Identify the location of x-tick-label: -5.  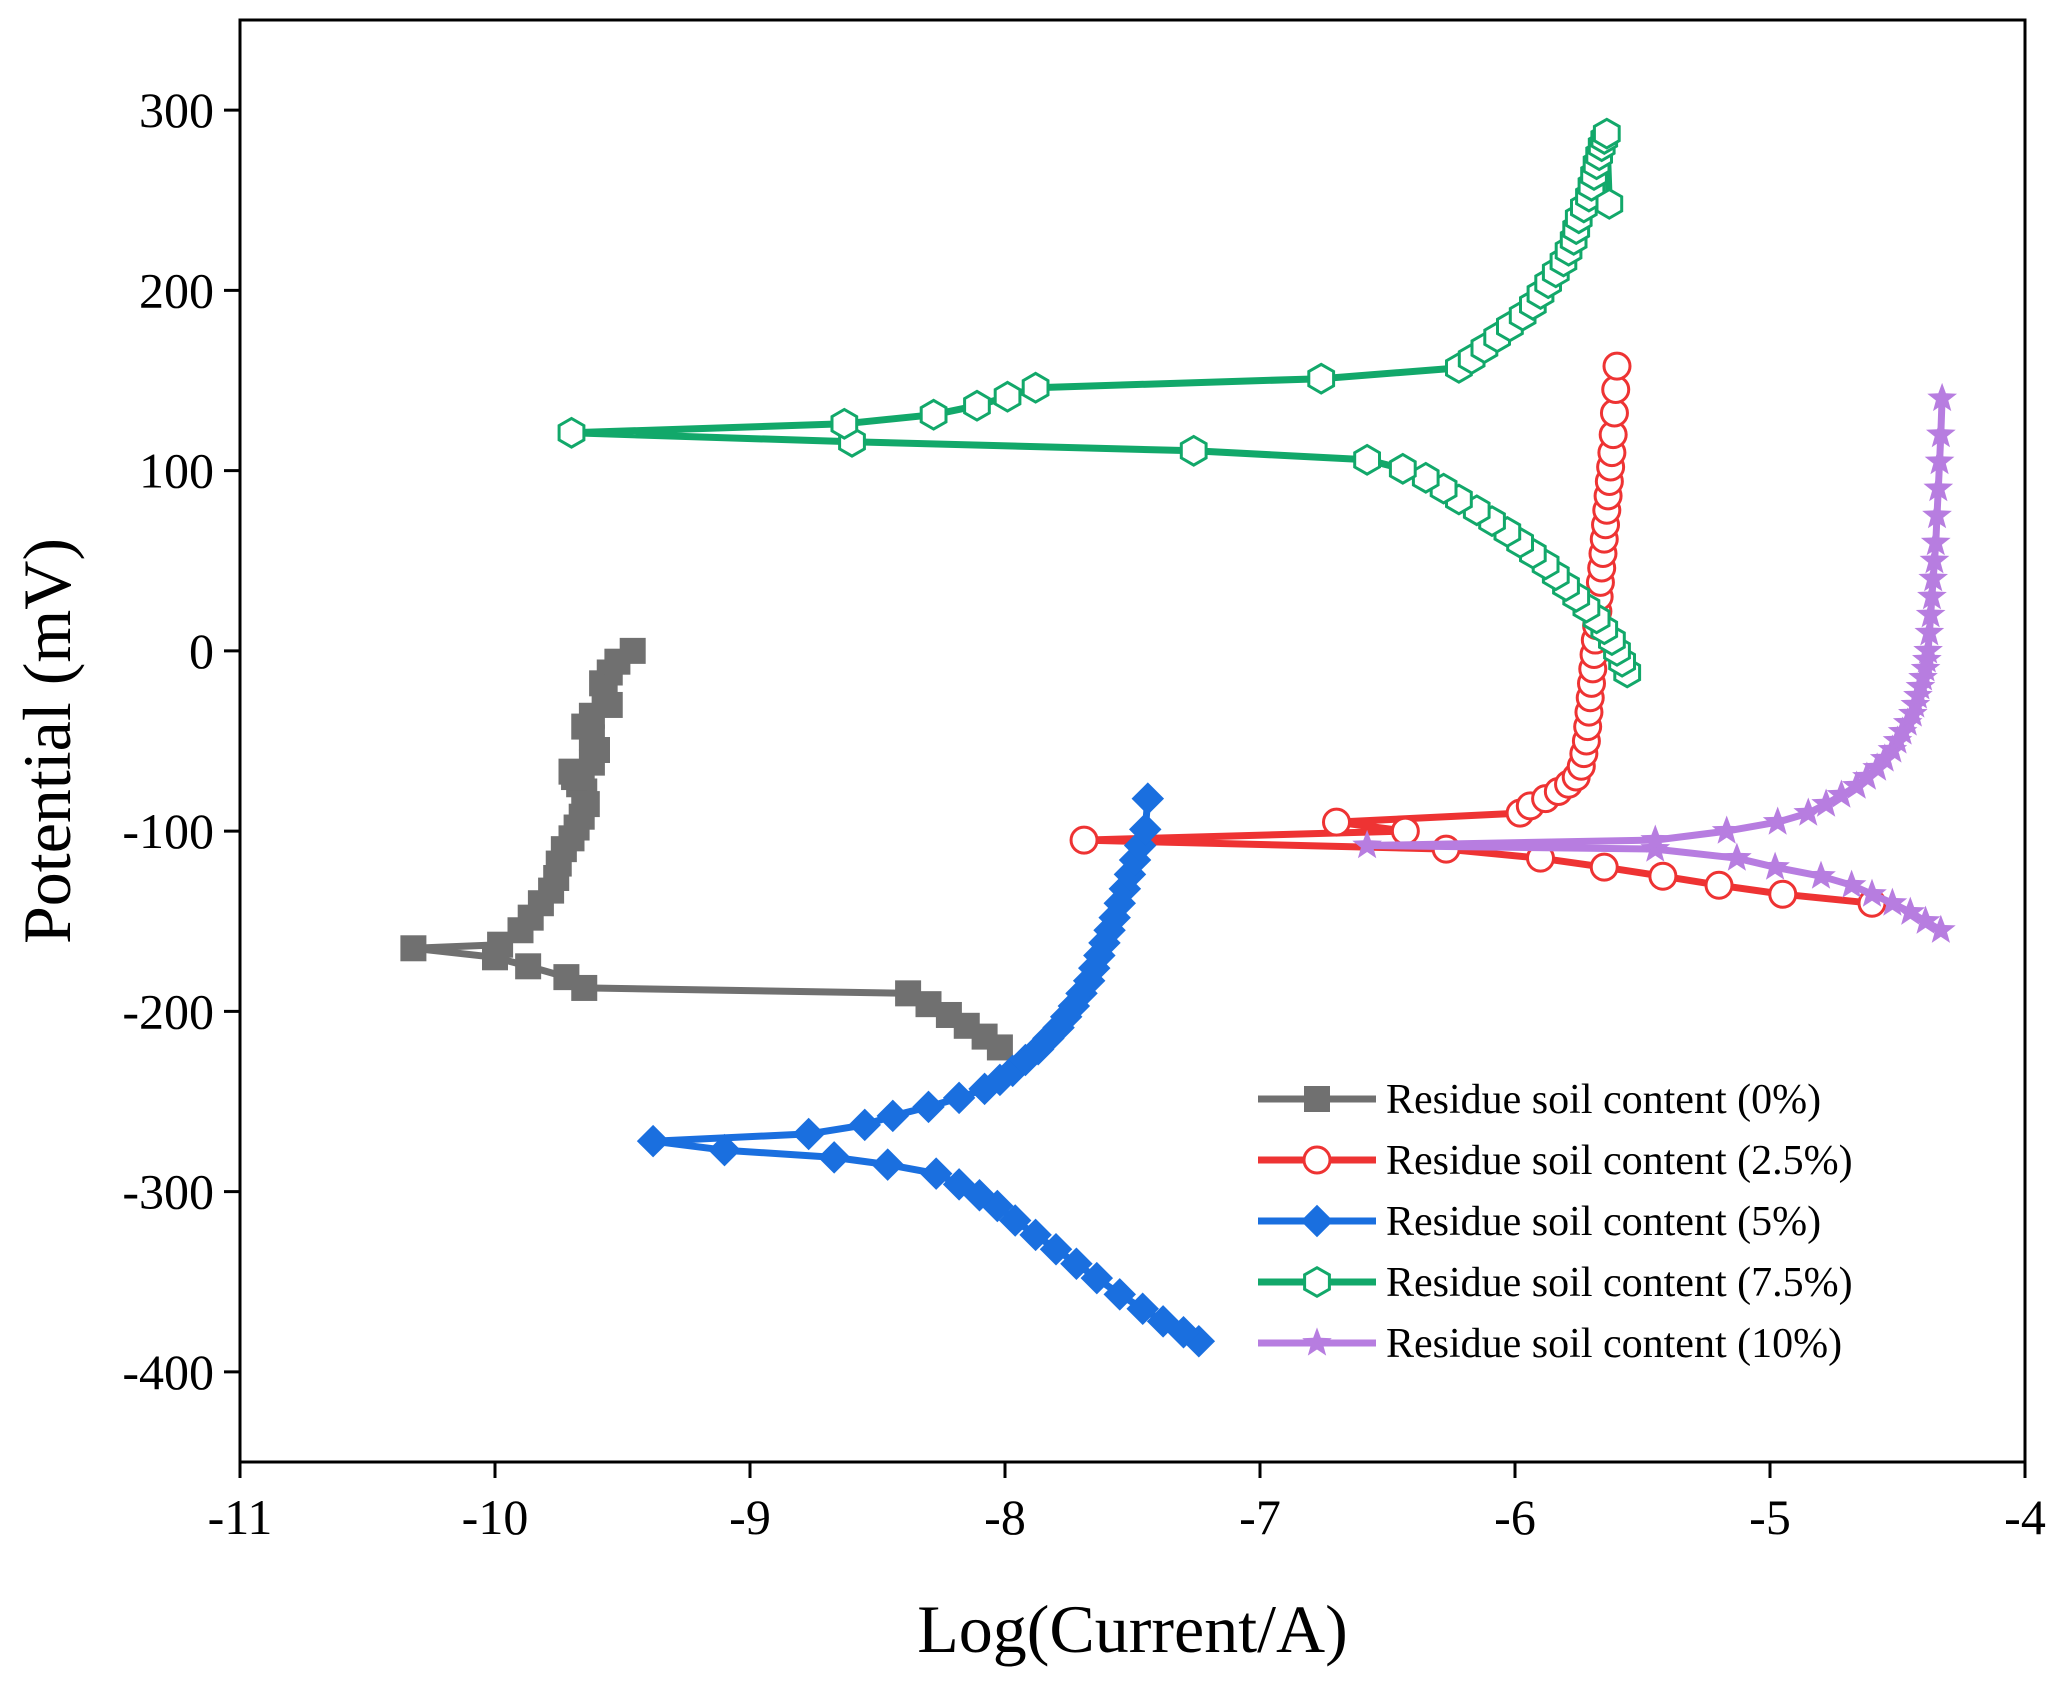
(1770, 1517).